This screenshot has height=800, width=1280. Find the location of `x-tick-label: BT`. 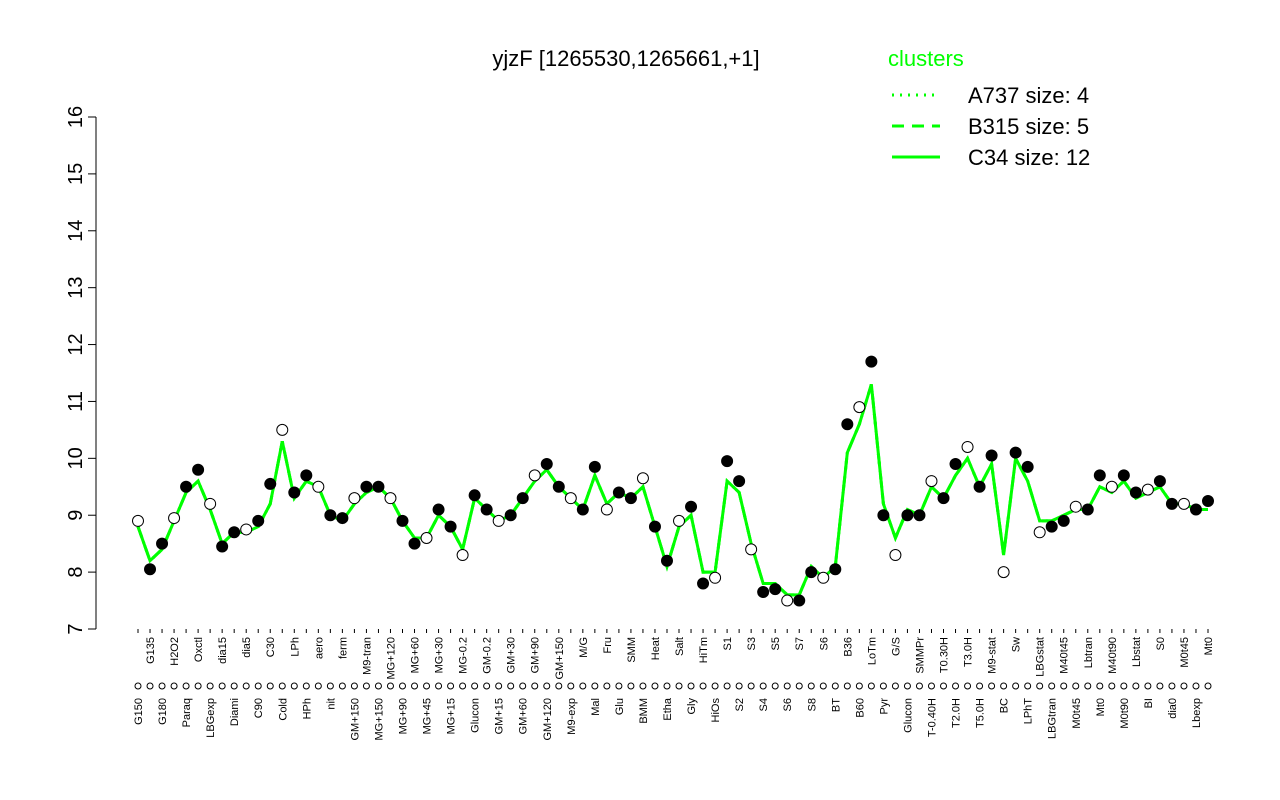

x-tick-label: BT is located at coordinates (836, 705).